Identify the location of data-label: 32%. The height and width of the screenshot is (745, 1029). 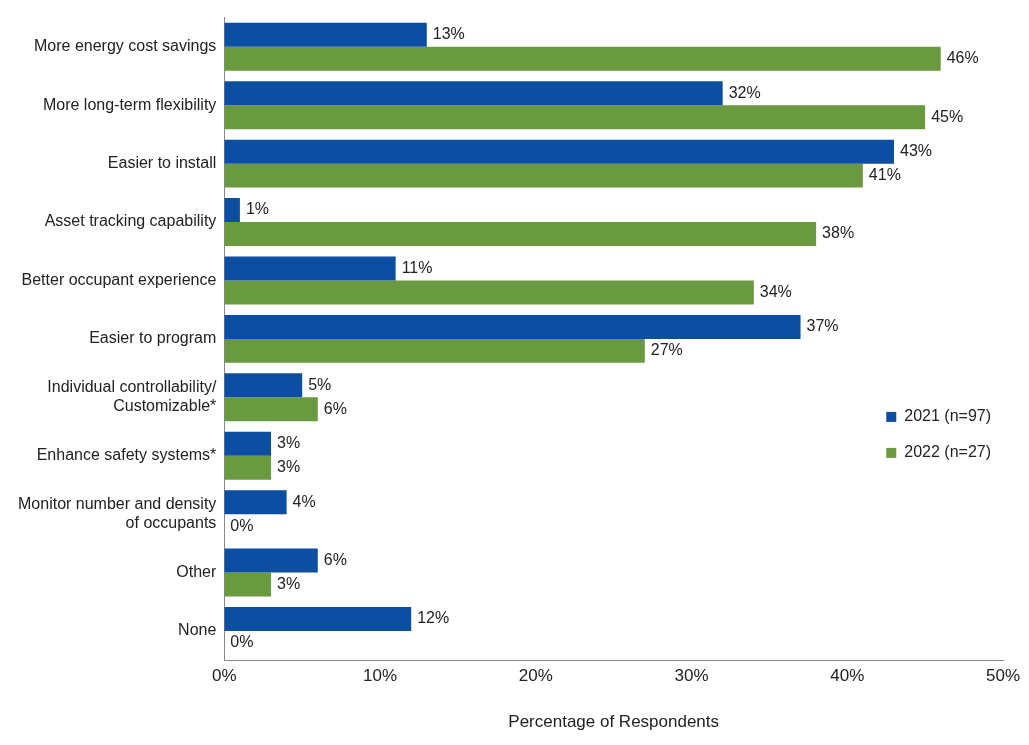
(744, 92).